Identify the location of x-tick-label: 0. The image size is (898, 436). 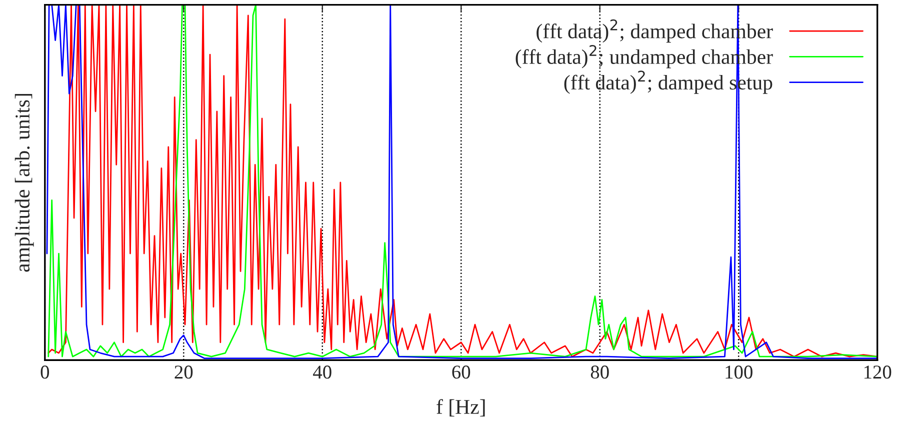
(45, 372).